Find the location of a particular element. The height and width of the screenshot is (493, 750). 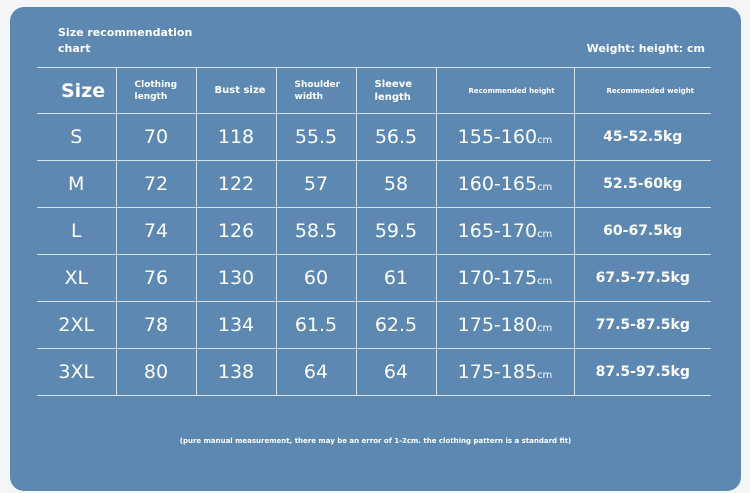

bust-cell: 122 is located at coordinates (235, 184).